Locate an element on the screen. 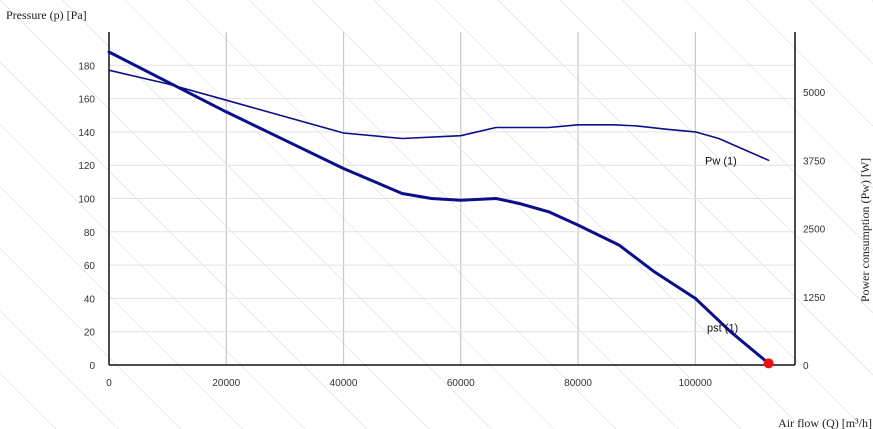 The height and width of the screenshot is (429, 873). y-tick-label: 80 is located at coordinates (90, 233).